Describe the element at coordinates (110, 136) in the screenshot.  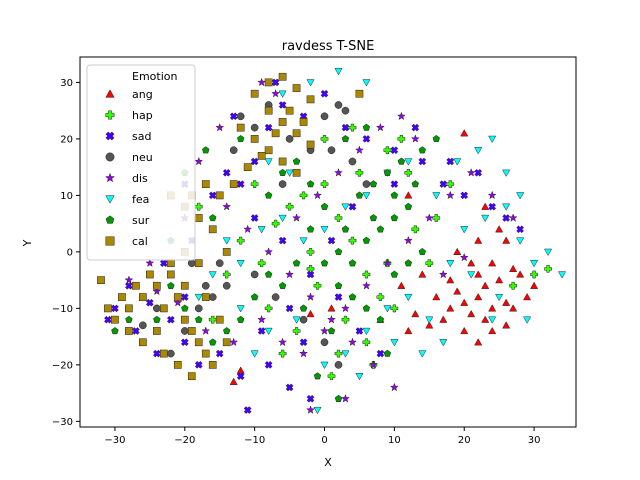
I see `legend-marker-sad` at that location.